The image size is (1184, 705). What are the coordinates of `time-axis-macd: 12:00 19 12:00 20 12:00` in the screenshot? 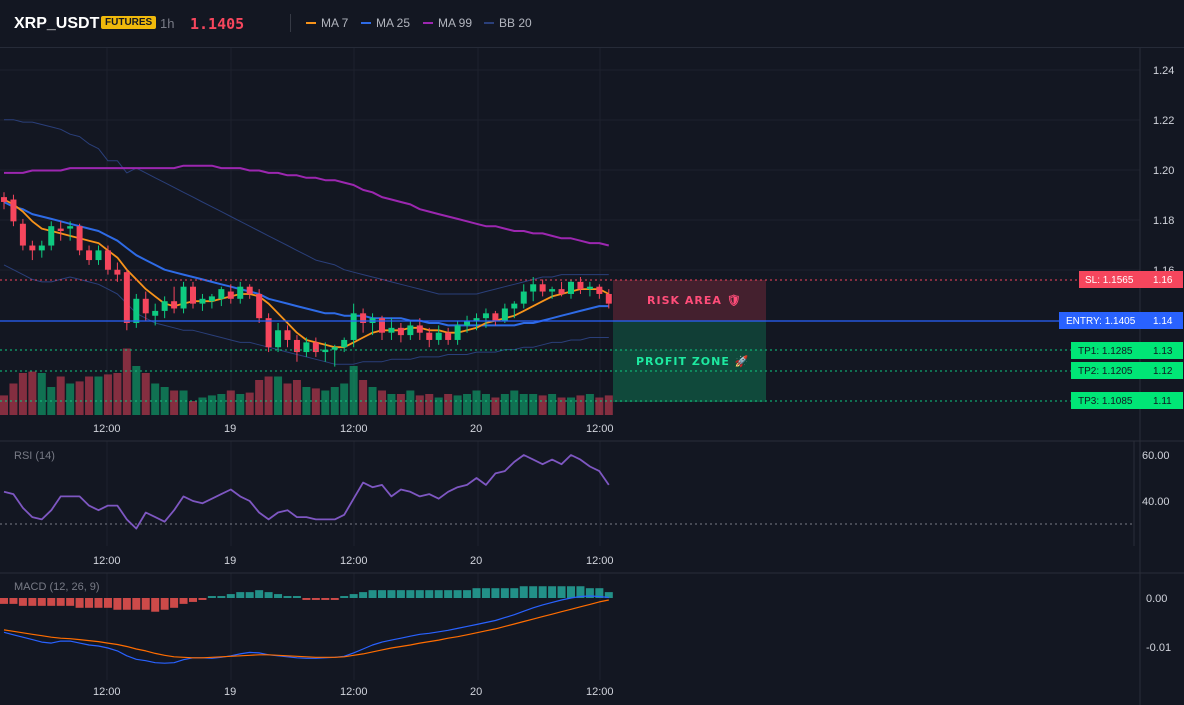 It's located at (353, 692).